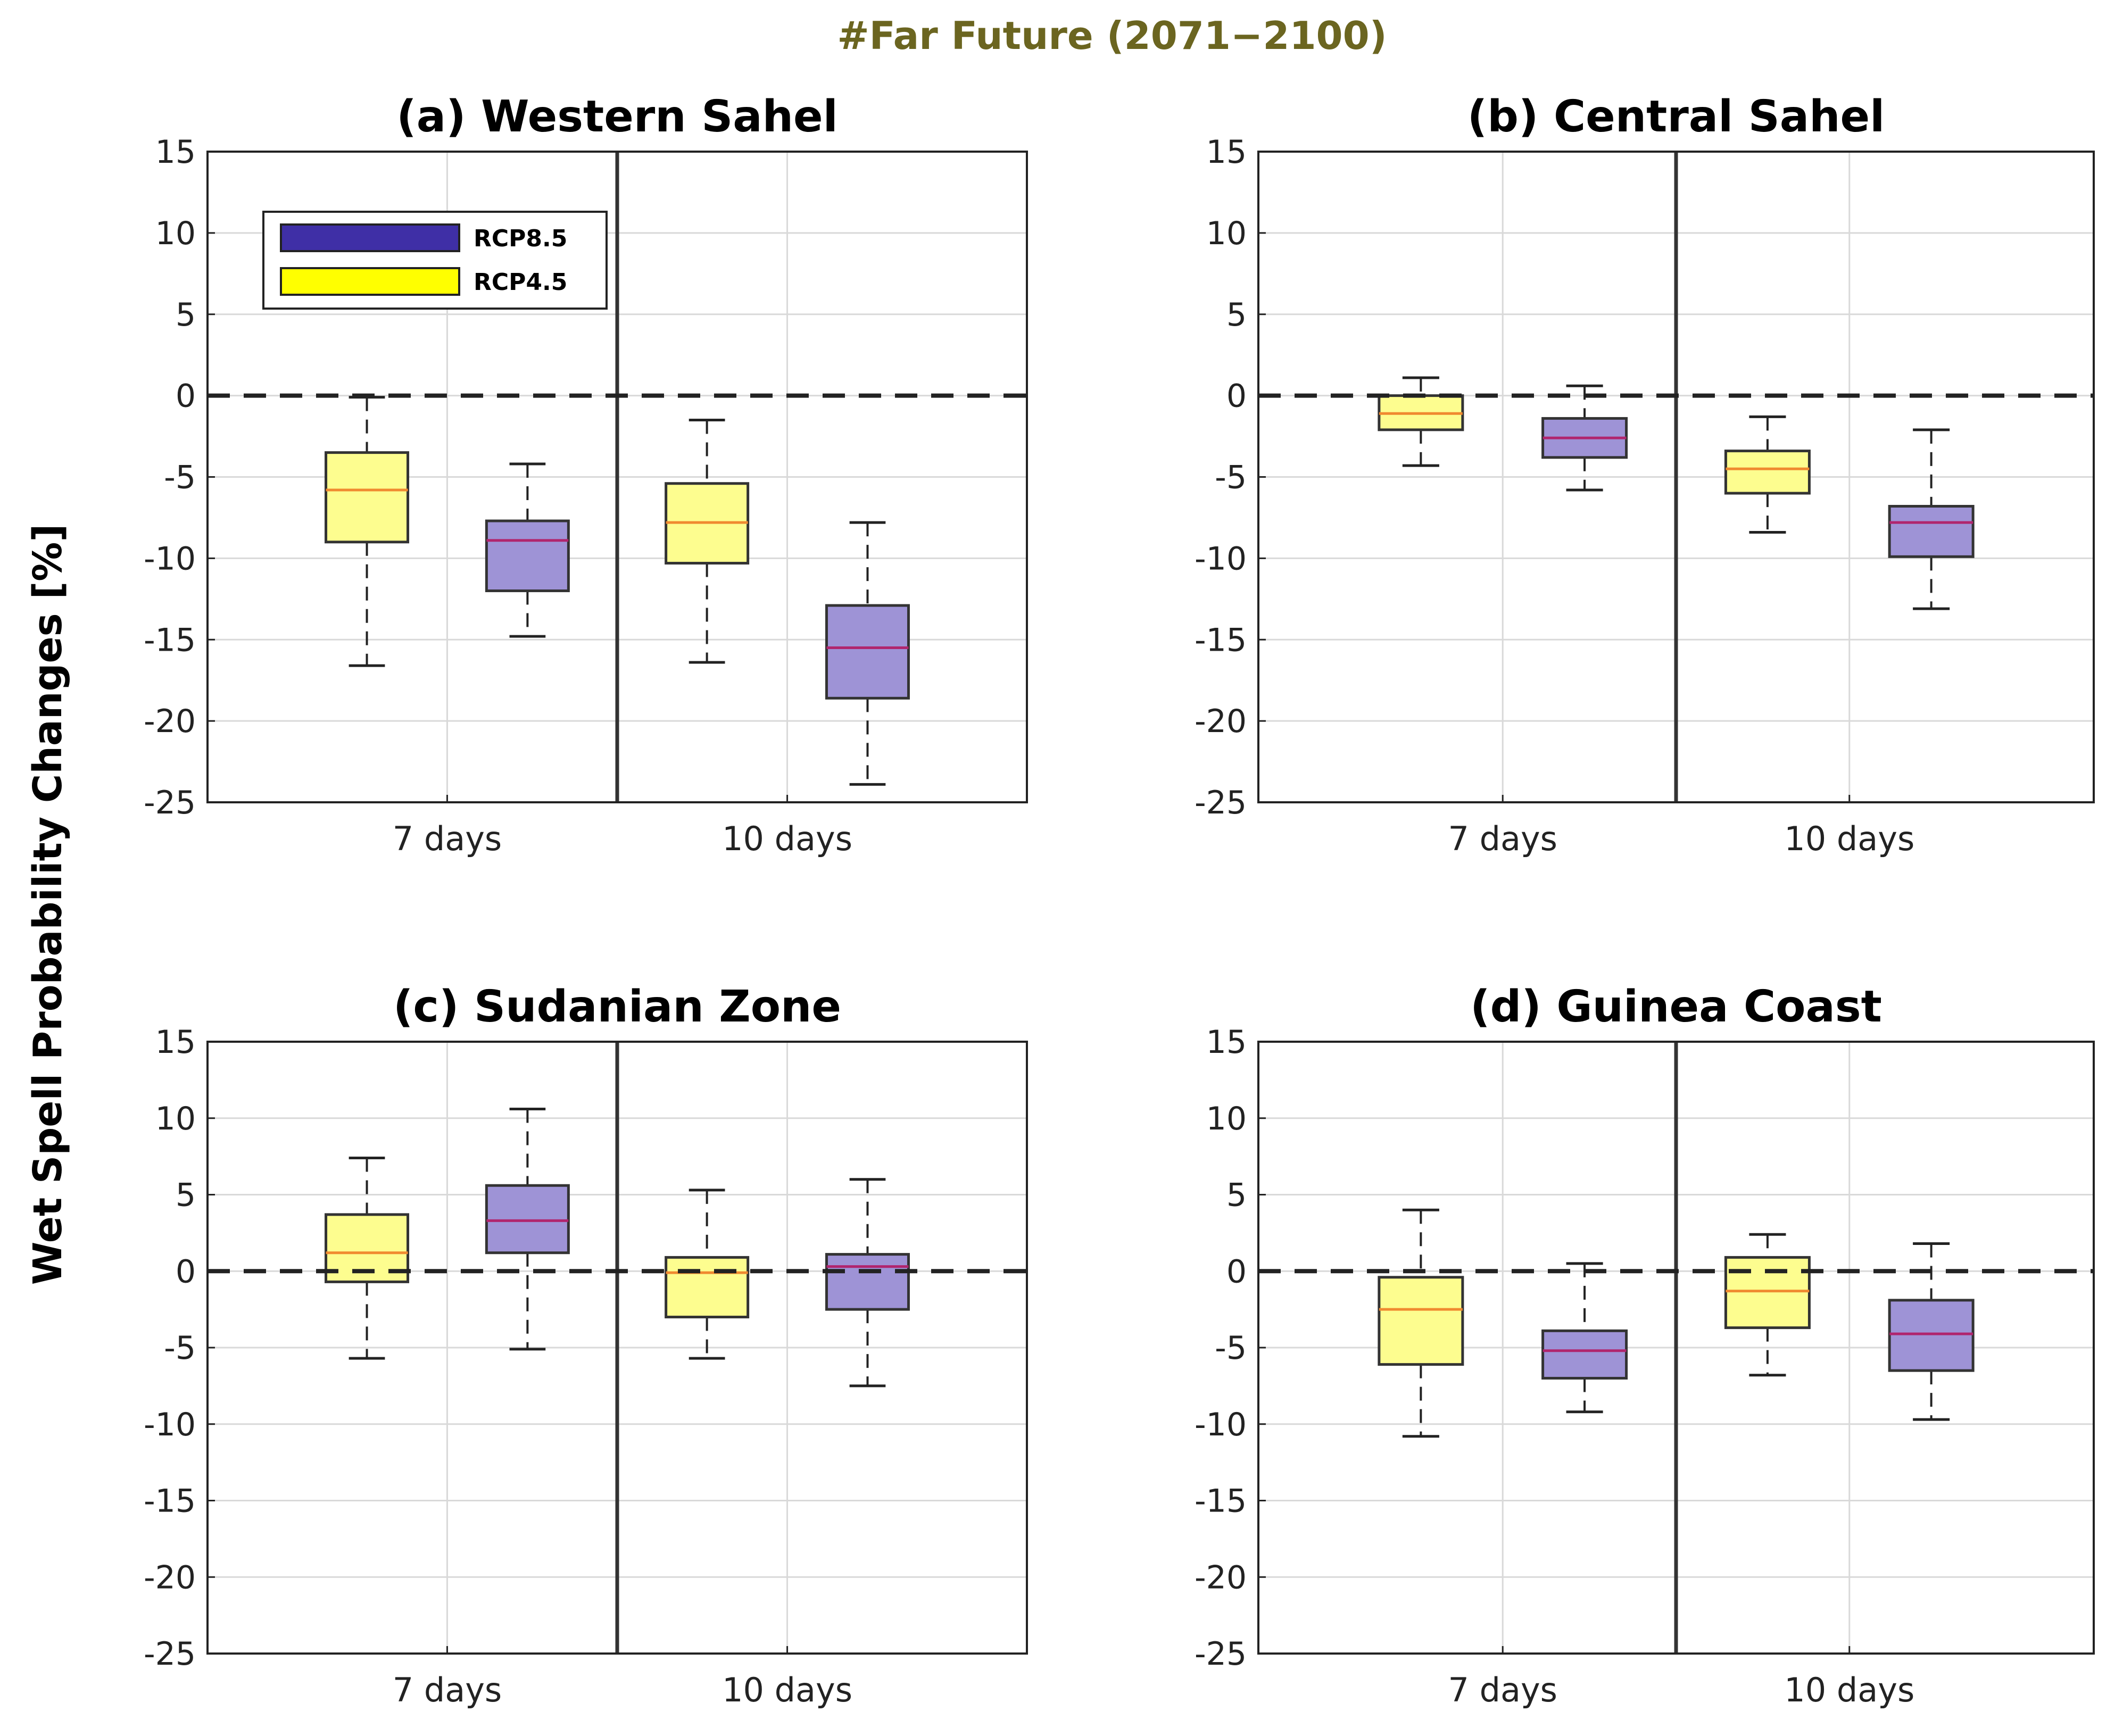 The height and width of the screenshot is (1736, 2123). I want to click on legend-label: RCP4.5, so click(520, 282).